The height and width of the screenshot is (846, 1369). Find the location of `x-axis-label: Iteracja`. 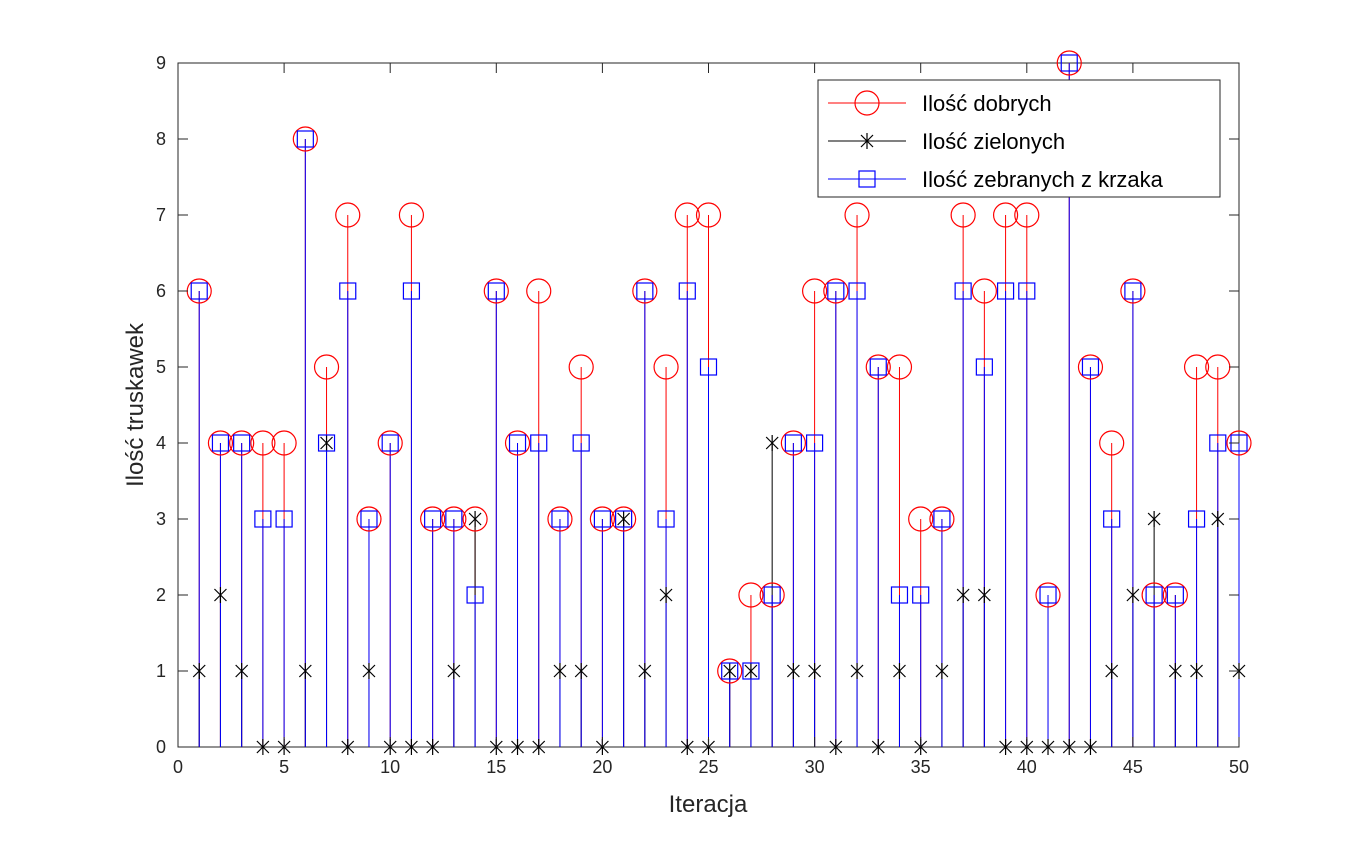

x-axis-label: Iteracja is located at coordinates (708, 804).